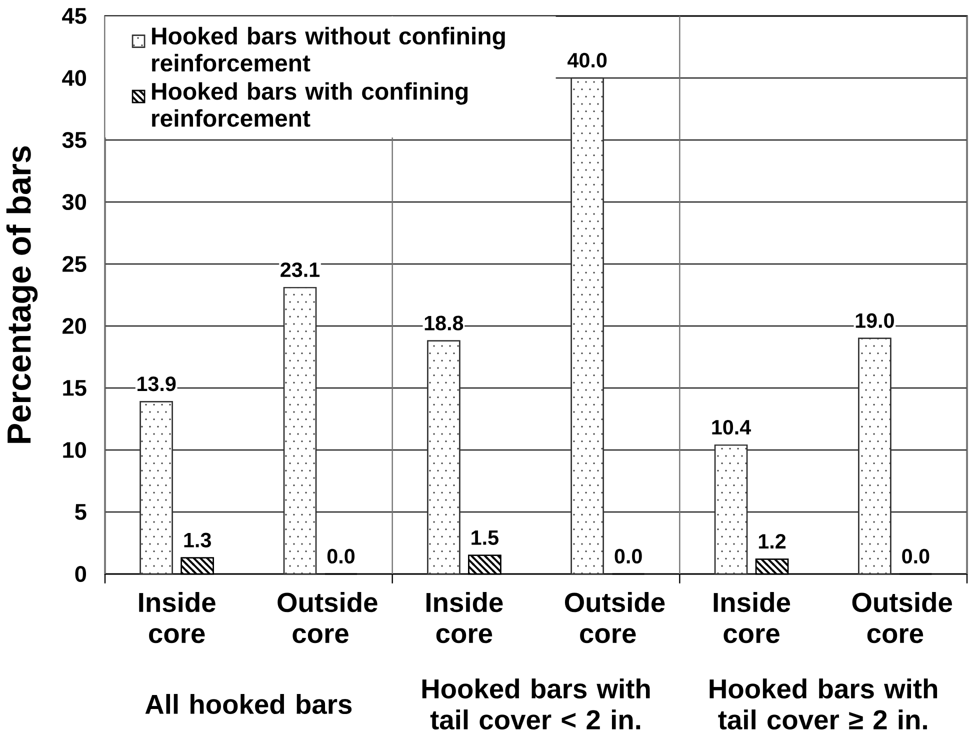  I want to click on data-label: 13.9, so click(157, 384).